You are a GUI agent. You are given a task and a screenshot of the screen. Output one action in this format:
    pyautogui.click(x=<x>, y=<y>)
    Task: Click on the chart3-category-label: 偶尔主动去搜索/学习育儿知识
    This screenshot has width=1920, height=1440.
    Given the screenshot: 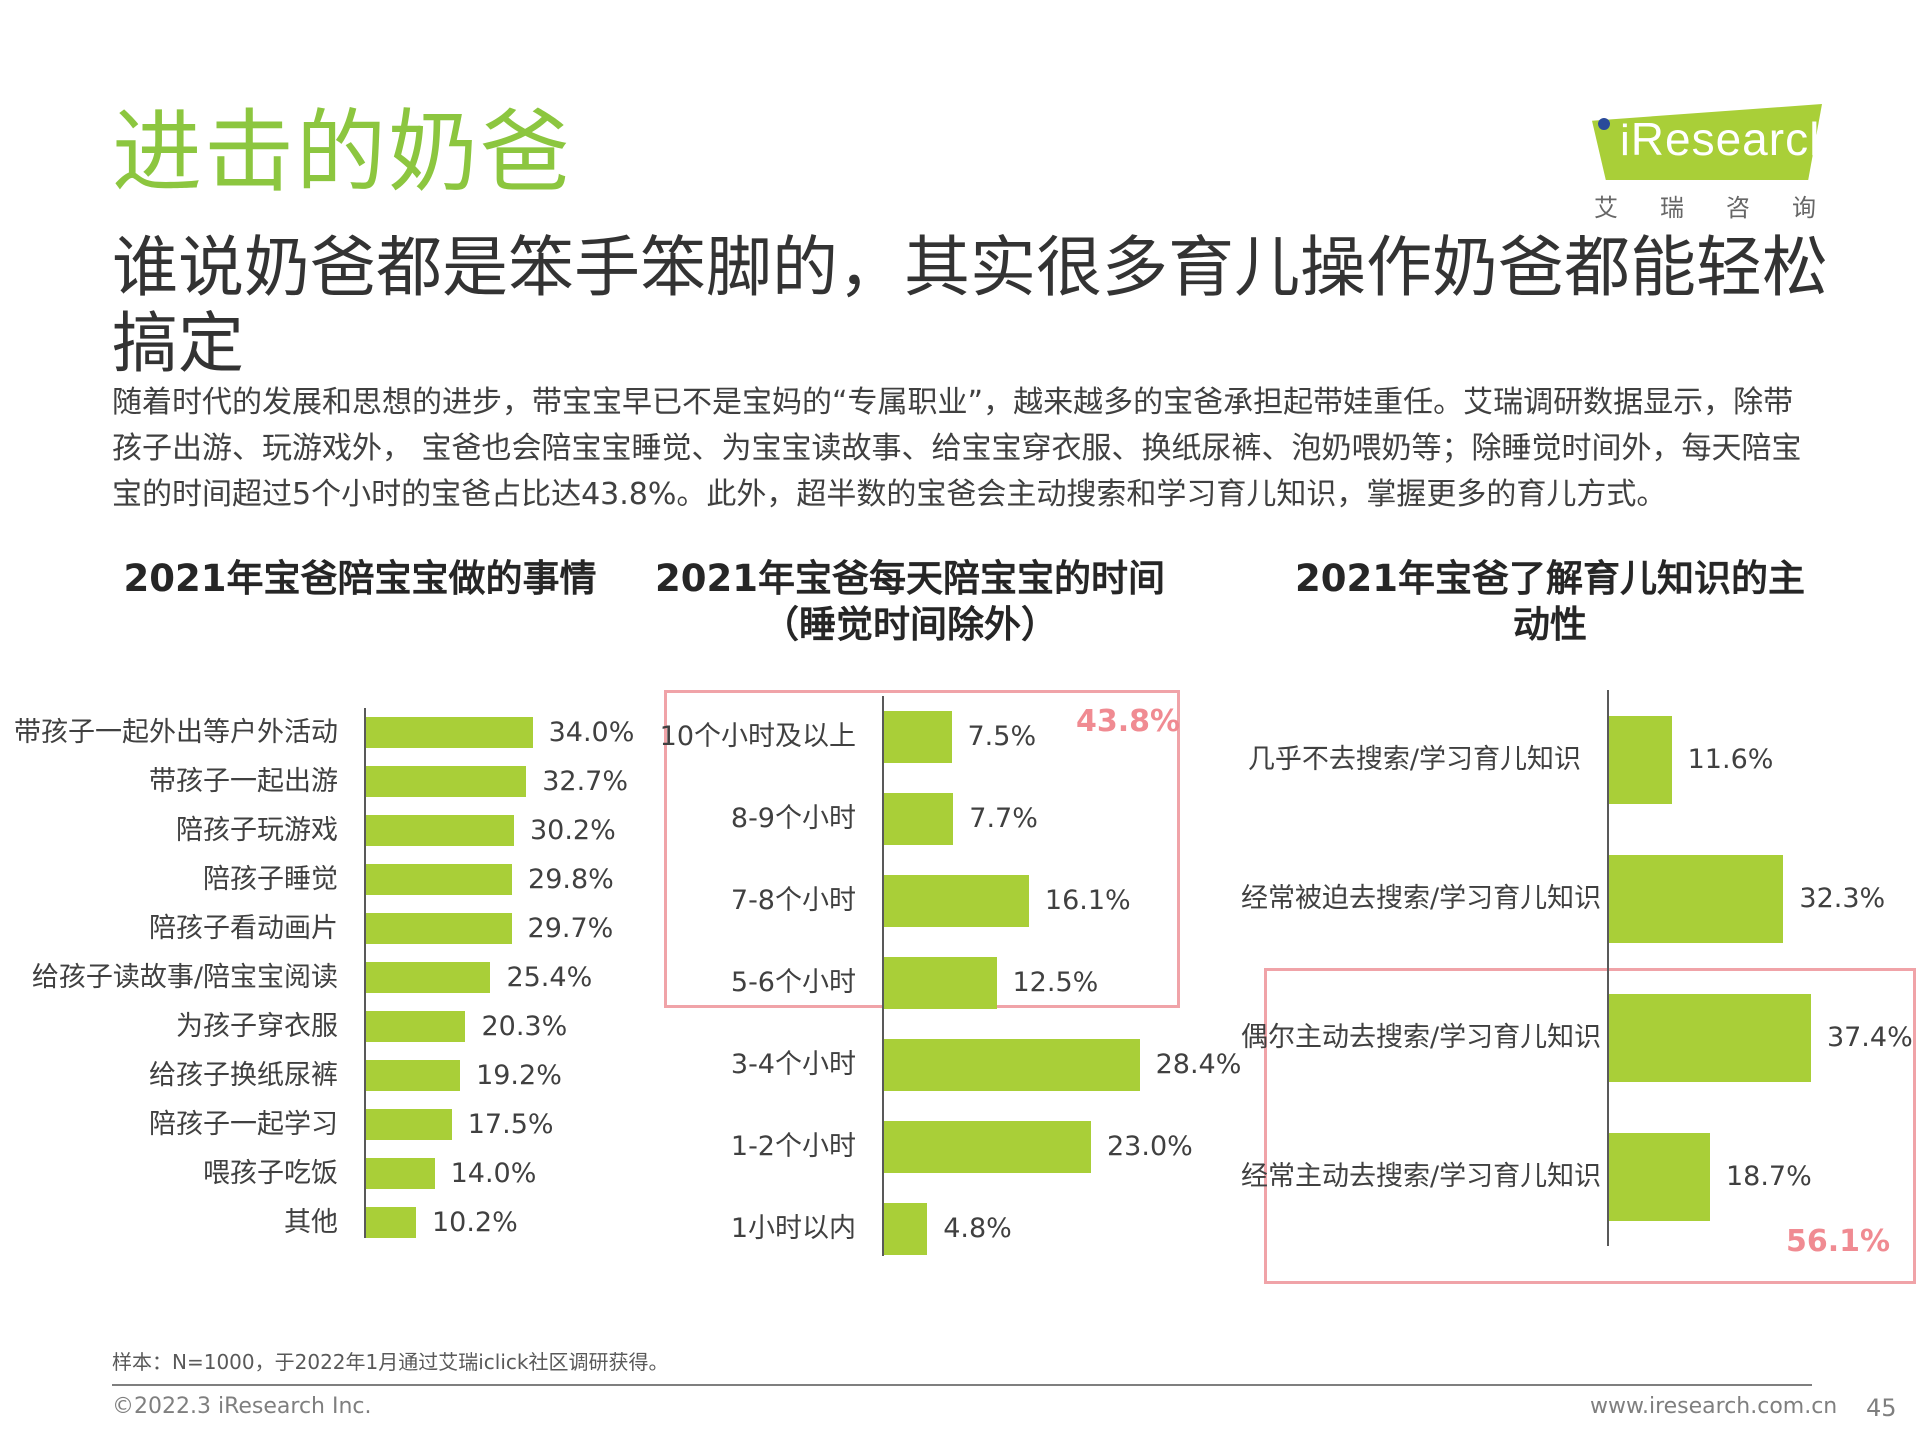 What is the action you would take?
    pyautogui.click(x=1421, y=1037)
    